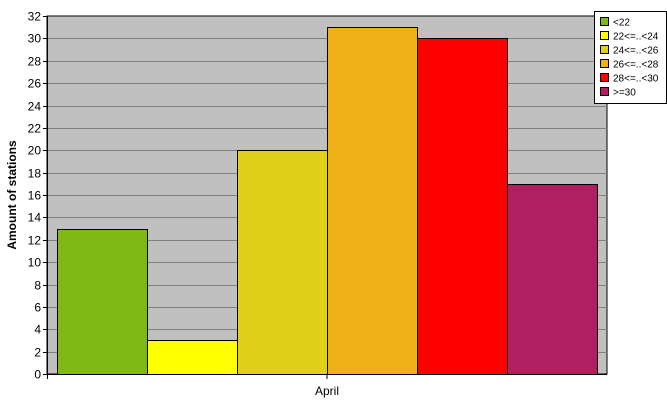 The height and width of the screenshot is (415, 667). Describe the element at coordinates (37, 375) in the screenshot. I see `y-tick-label: 0` at that location.